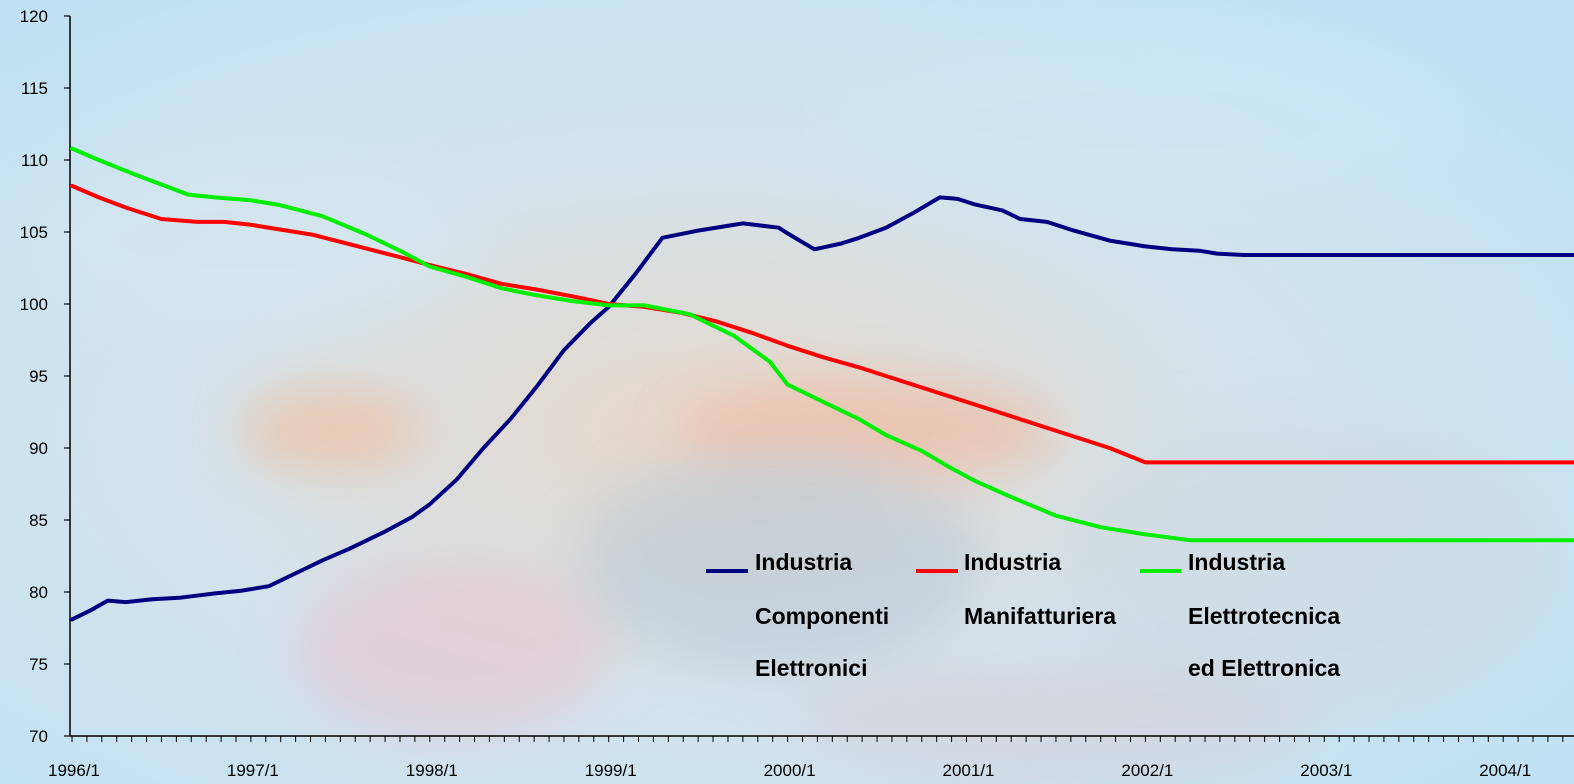  Describe the element at coordinates (38, 592) in the screenshot. I see `y-tick-label: 80` at that location.